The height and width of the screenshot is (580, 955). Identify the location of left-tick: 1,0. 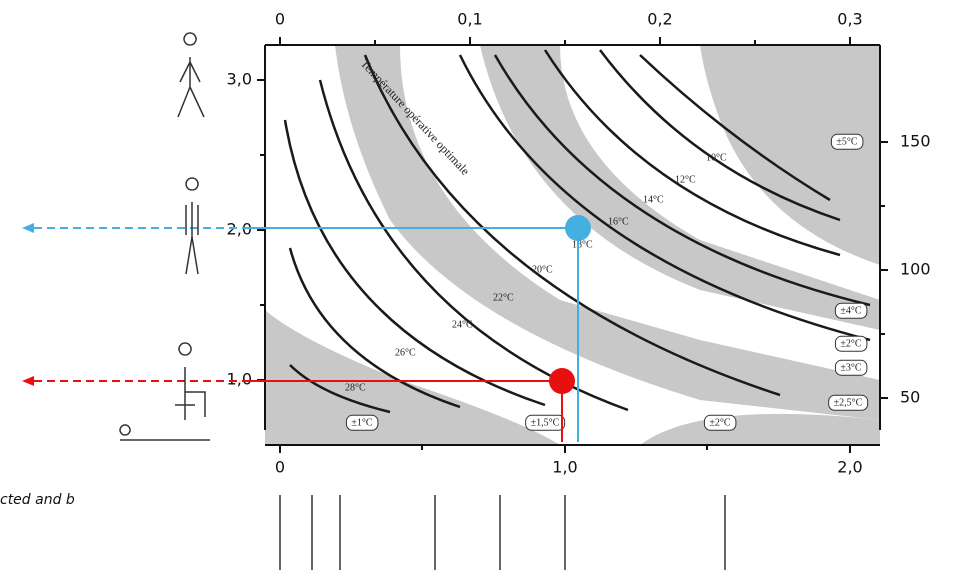
(239, 379).